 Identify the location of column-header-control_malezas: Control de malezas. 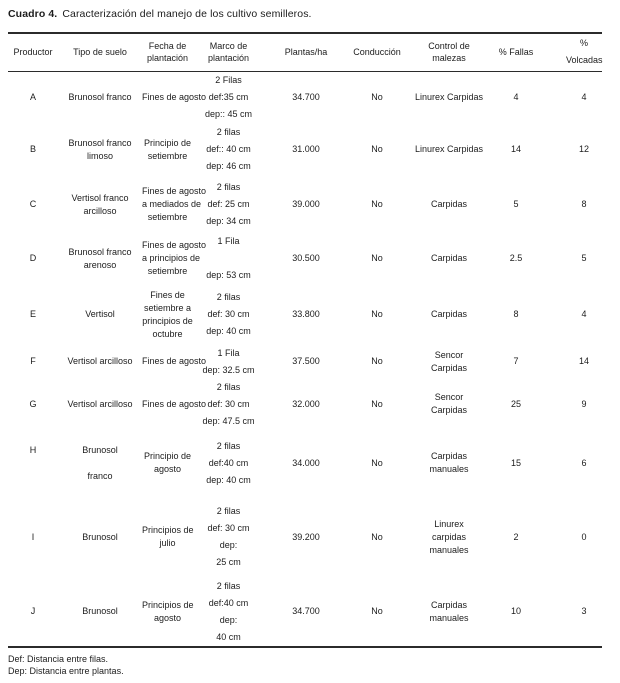
(449, 52).